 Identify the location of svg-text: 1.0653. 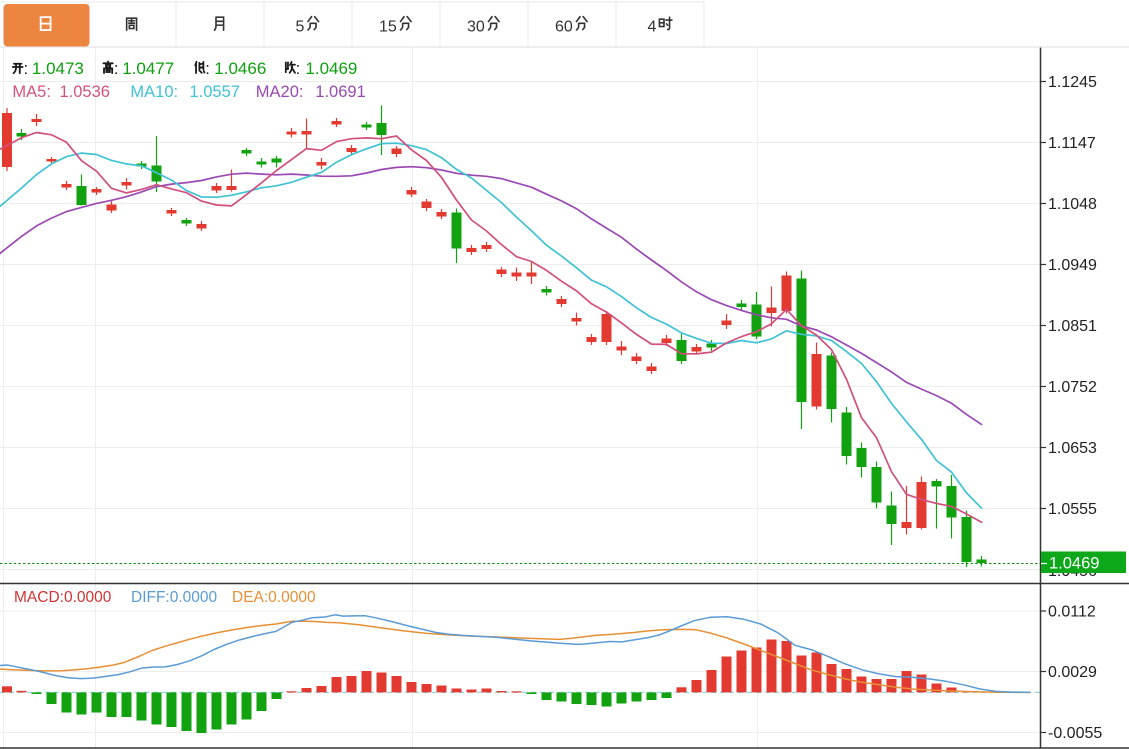
(1072, 448).